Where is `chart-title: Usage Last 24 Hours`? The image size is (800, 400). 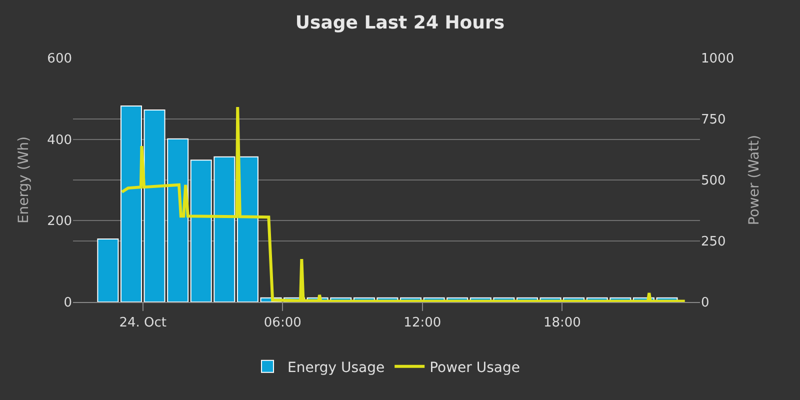
chart-title: Usage Last 24 Hours is located at coordinates (400, 23).